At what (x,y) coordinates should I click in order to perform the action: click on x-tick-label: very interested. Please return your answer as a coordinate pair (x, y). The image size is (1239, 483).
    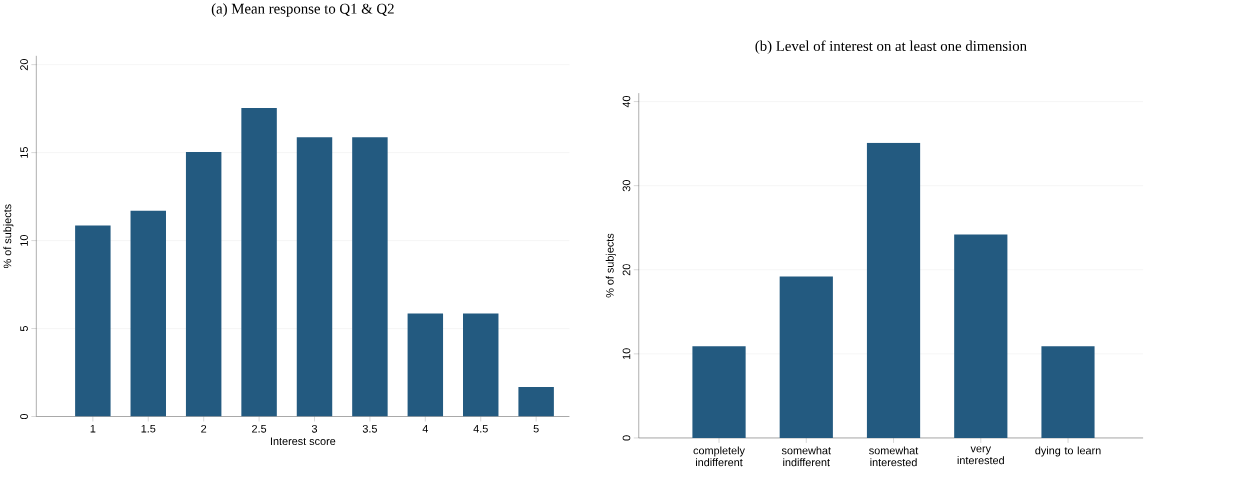
    Looking at the image, I should click on (980, 455).